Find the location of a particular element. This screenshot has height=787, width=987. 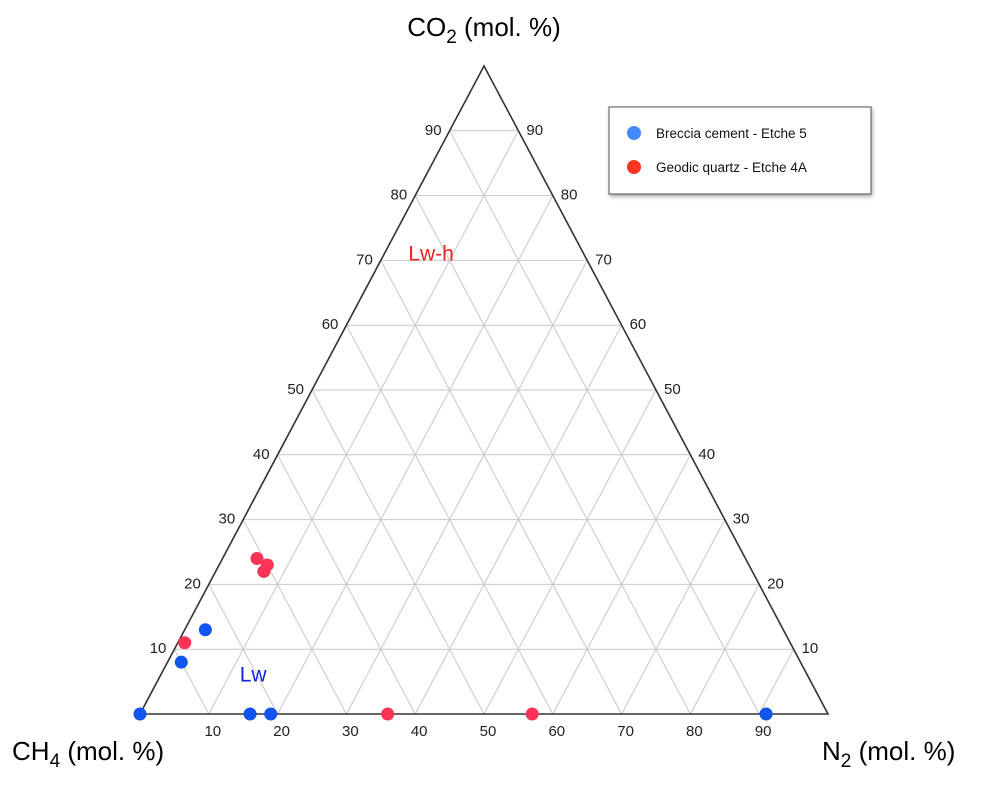

bottom-tick-label: 30 is located at coordinates (350, 731).